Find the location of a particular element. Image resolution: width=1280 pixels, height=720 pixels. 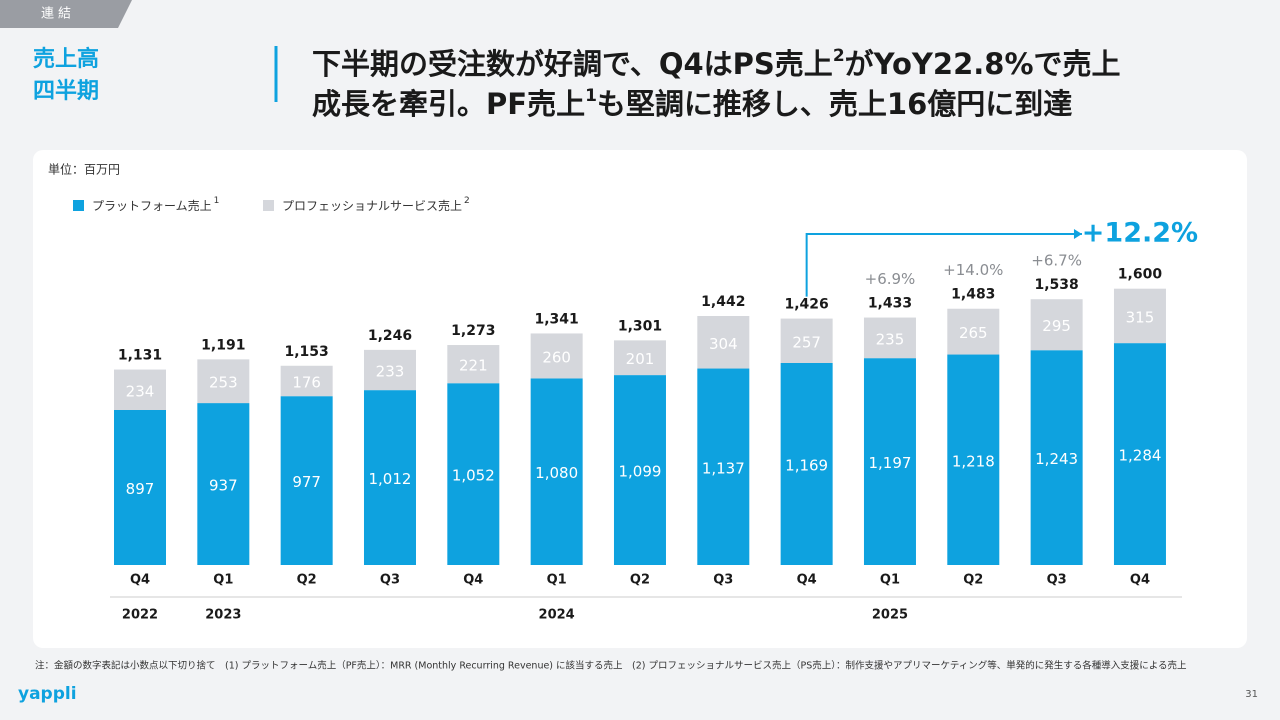

title-part: がYoY22.8%で売上 is located at coordinates (983, 64).